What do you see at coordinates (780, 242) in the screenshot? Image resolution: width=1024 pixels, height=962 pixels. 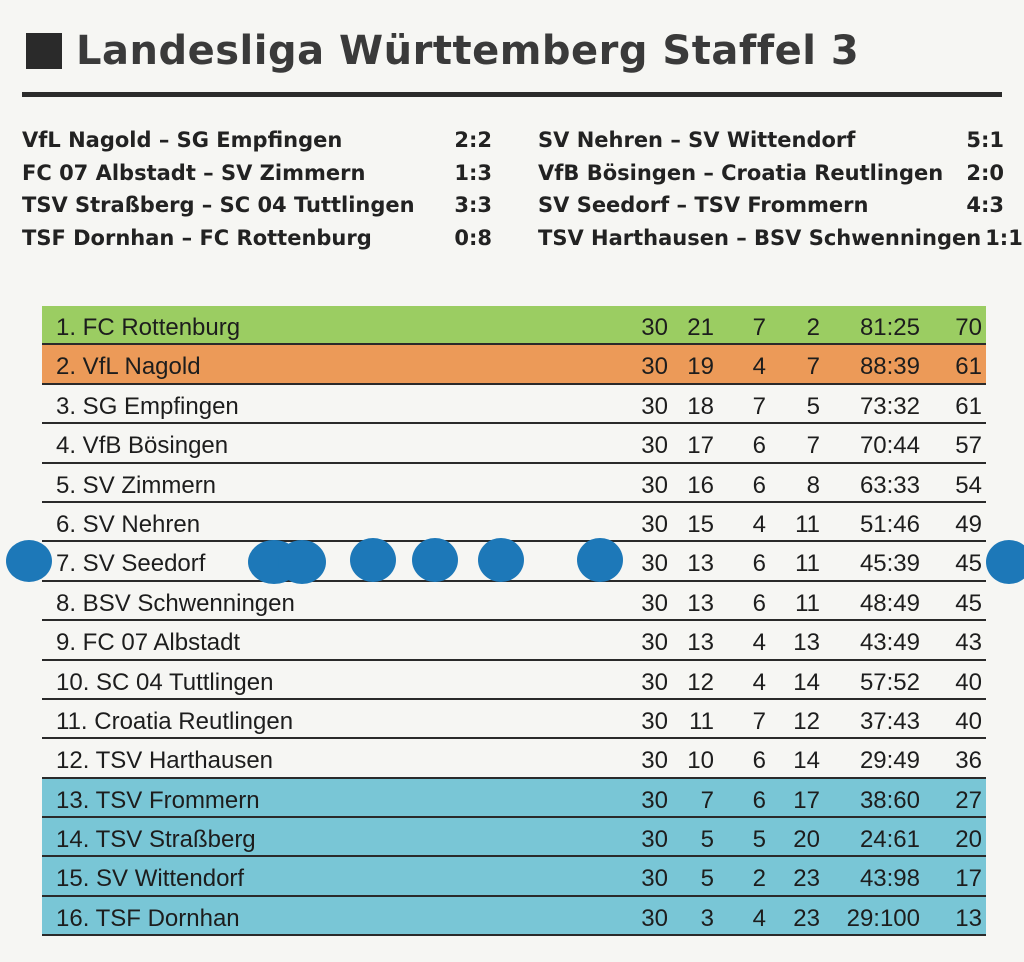 I see `result-row: TSV Harthausen – BSV Schwenningen 1:1` at bounding box center [780, 242].